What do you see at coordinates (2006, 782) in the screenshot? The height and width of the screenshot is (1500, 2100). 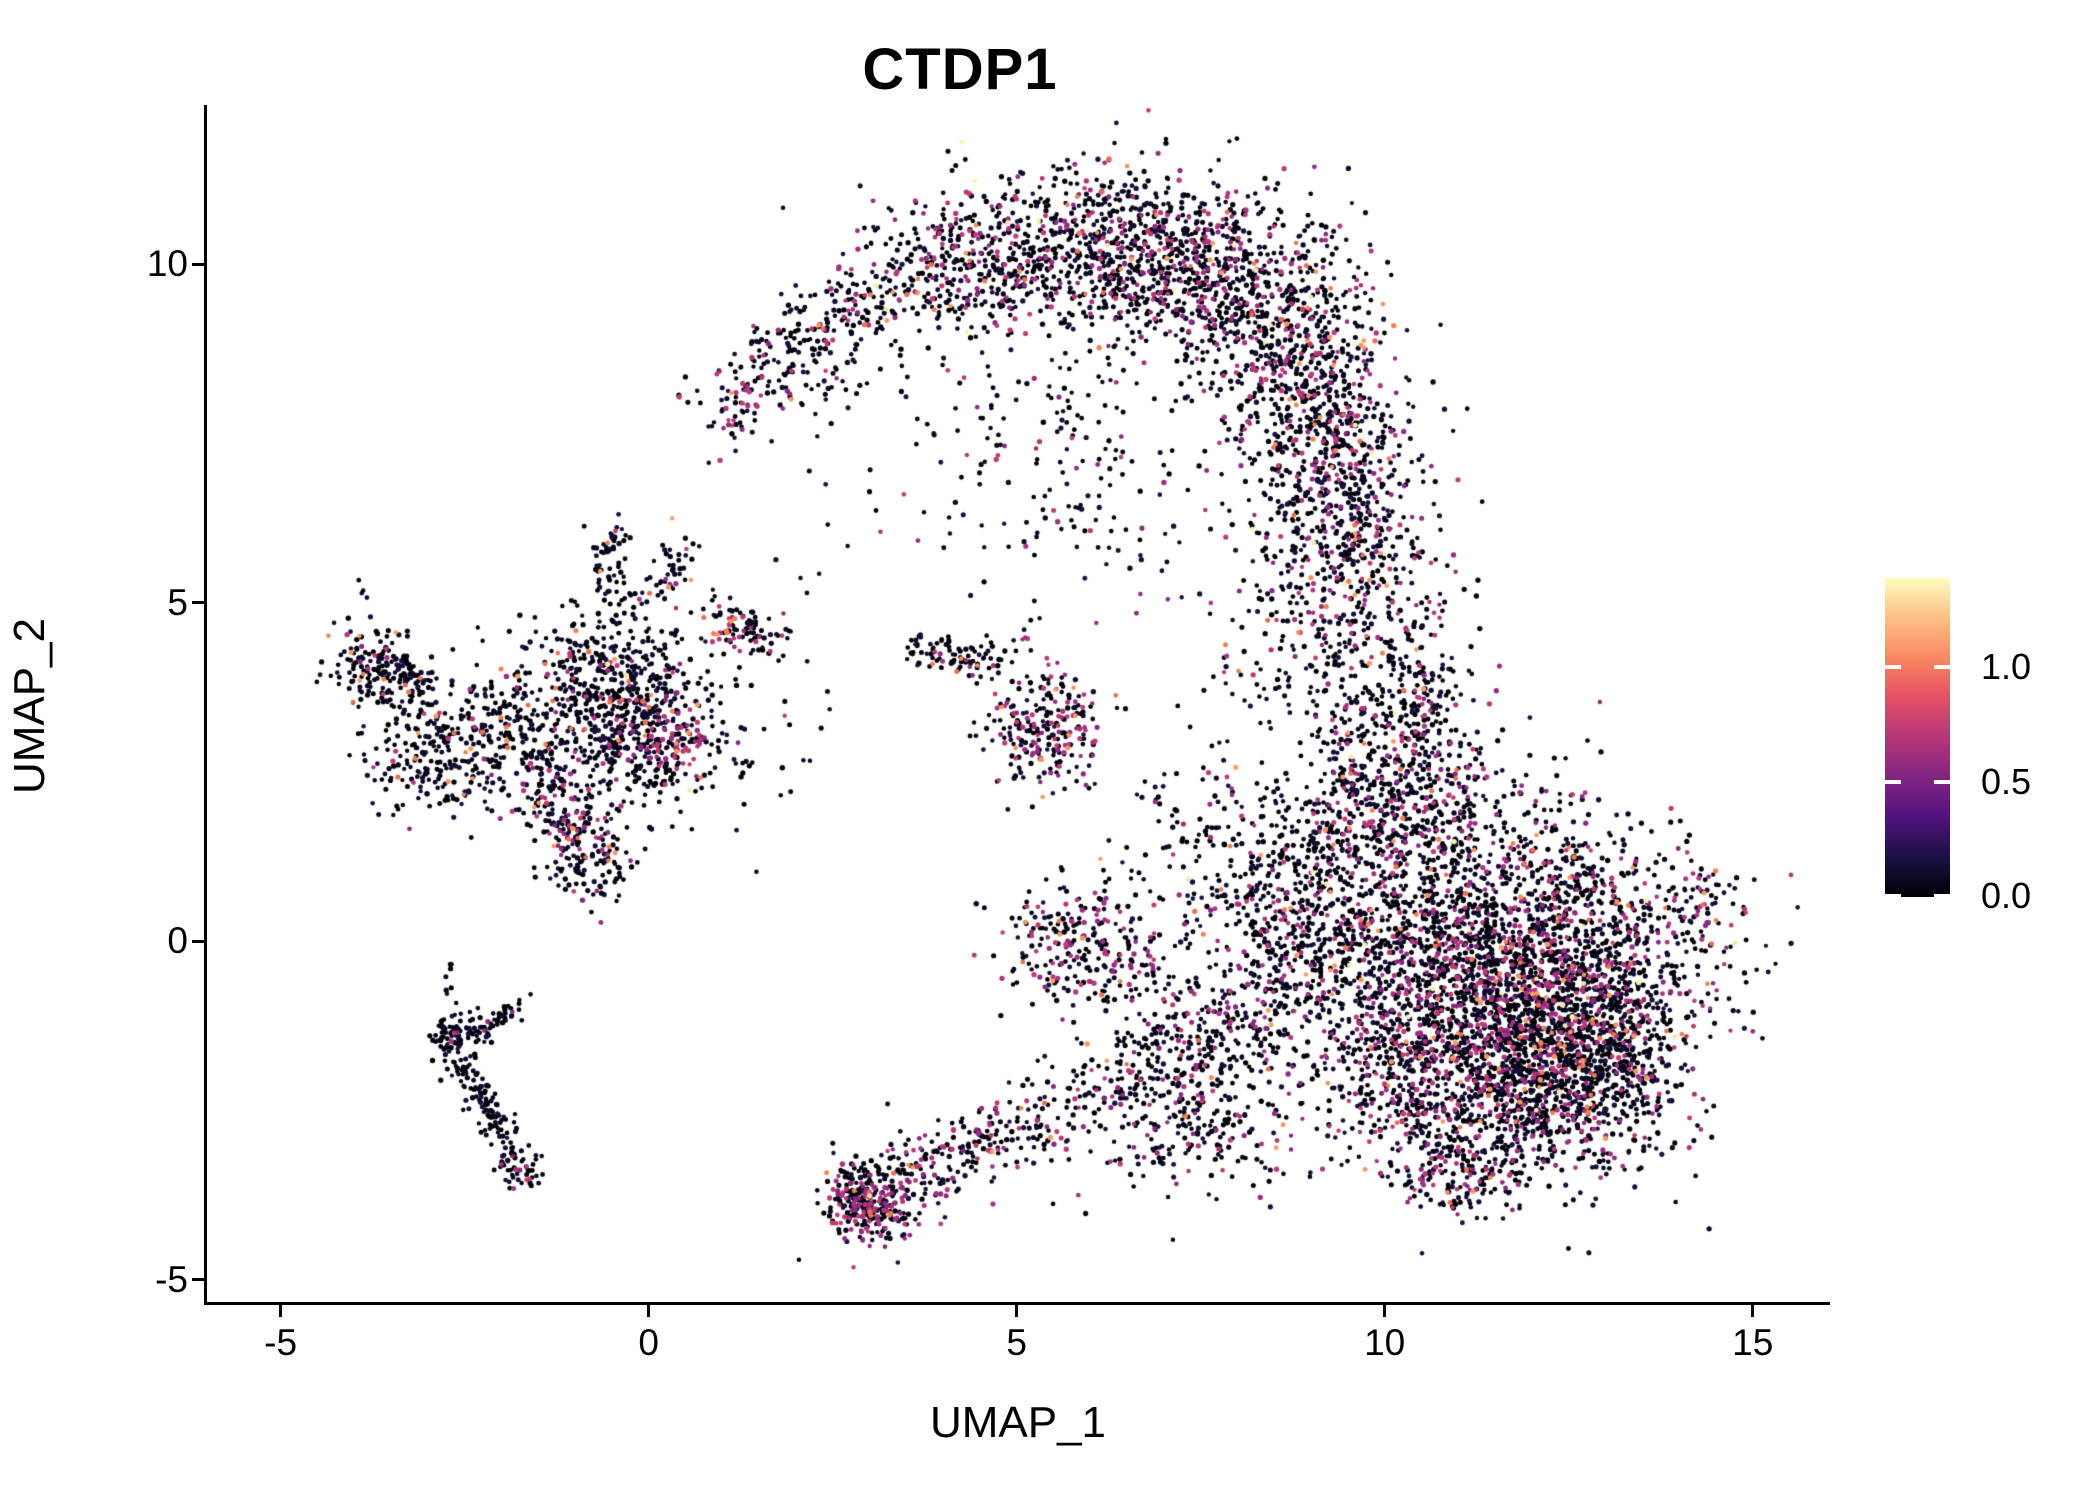 I see `colorbar-tick-label: 0.5` at bounding box center [2006, 782].